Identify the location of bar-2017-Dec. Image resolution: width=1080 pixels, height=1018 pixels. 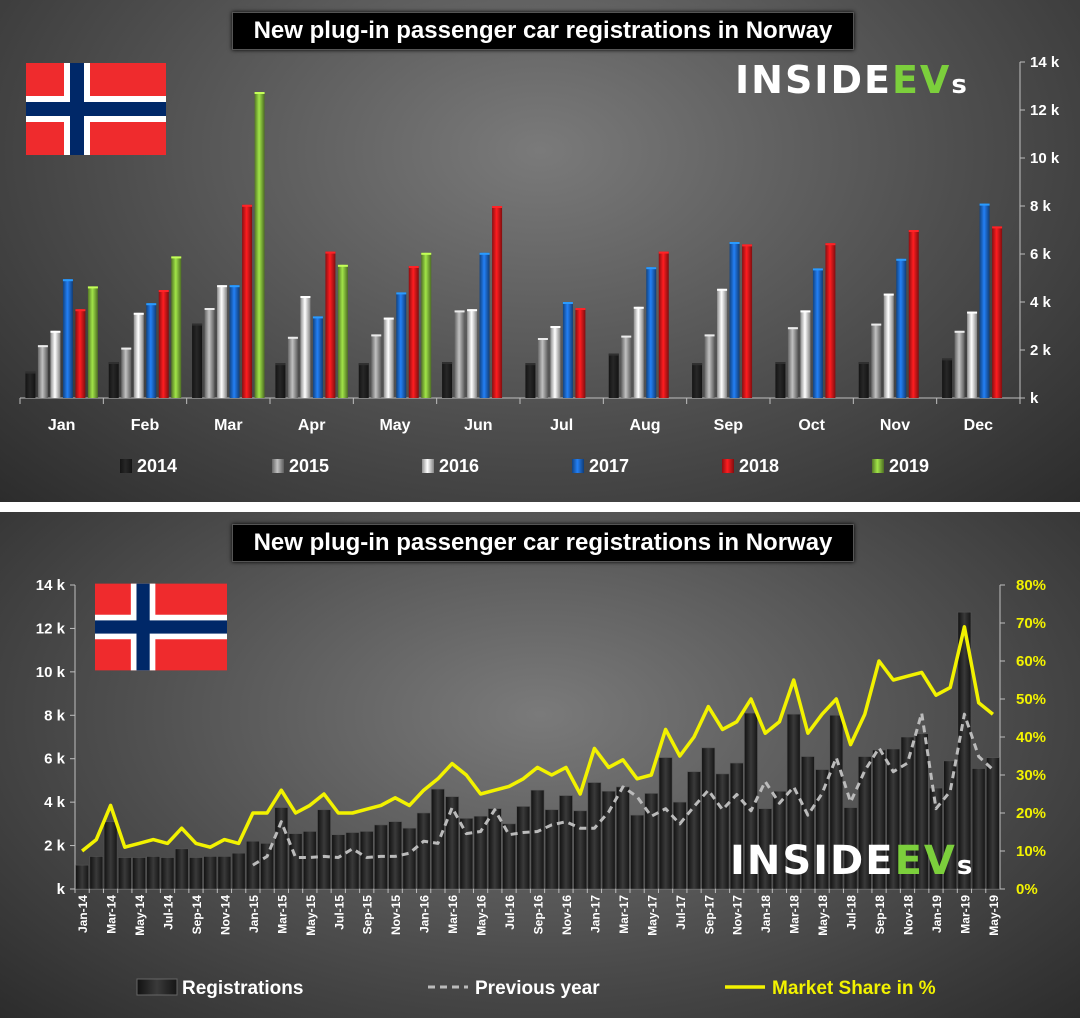
(984, 300).